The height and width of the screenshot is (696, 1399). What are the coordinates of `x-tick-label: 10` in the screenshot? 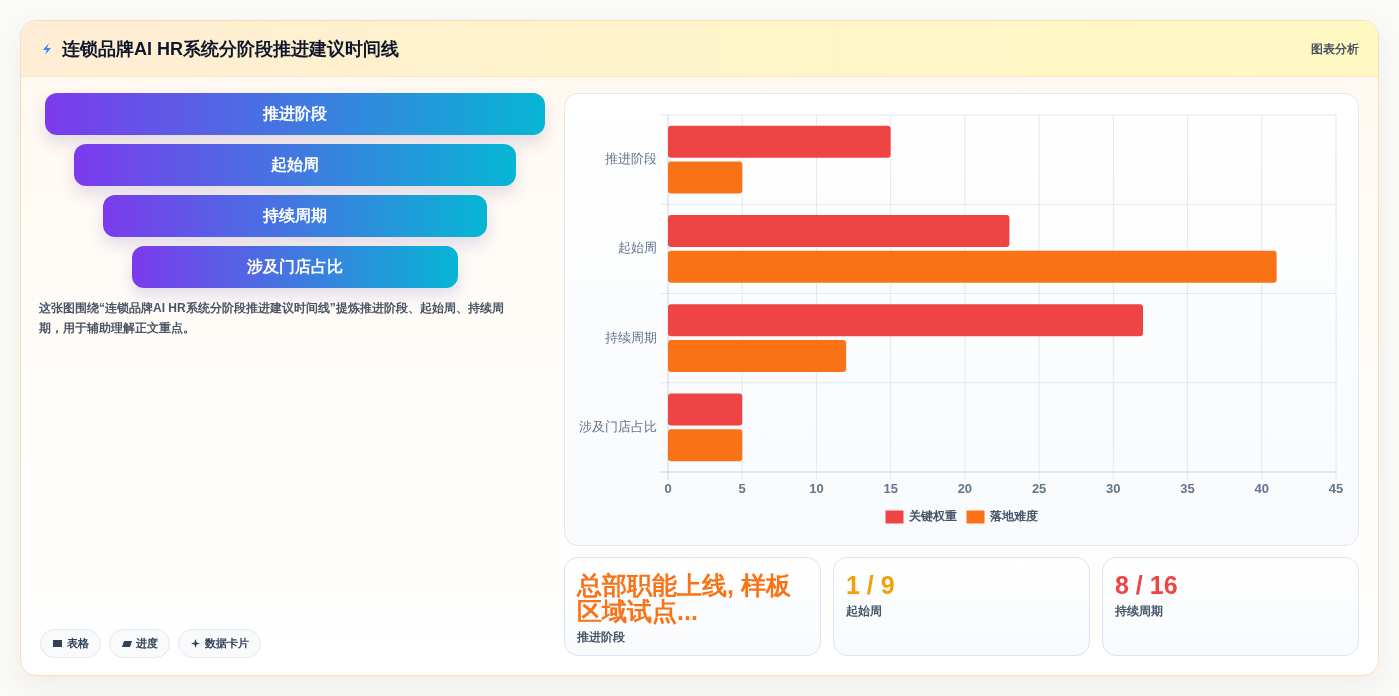 It's located at (816, 489).